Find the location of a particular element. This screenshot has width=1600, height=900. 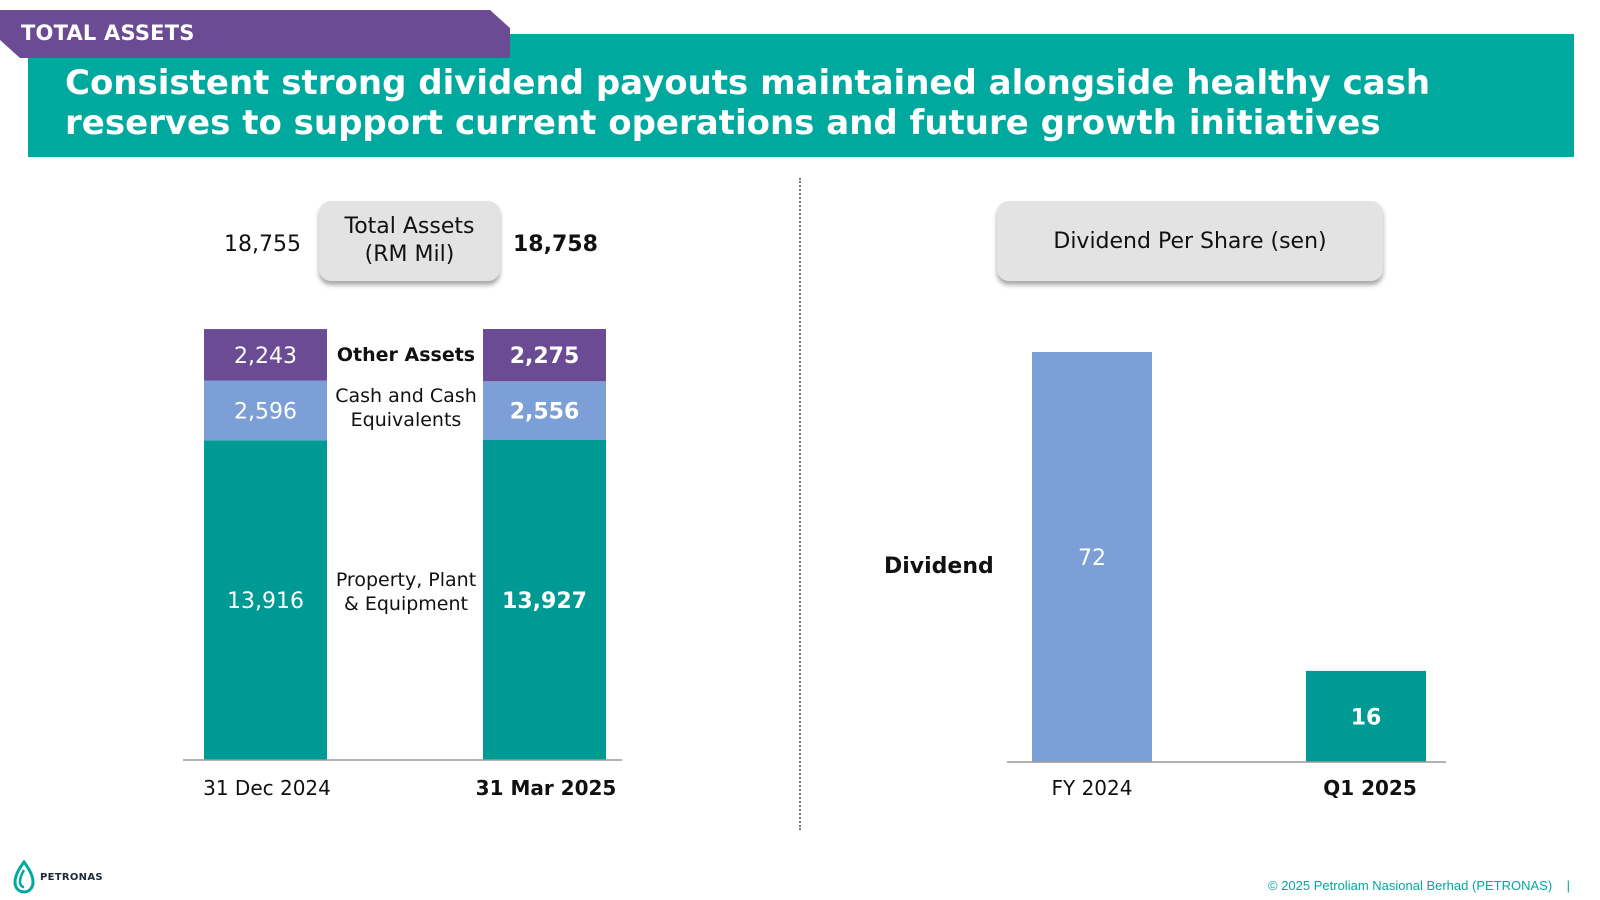

dividend-x-tick-fy2024: FY 2024 is located at coordinates (1092, 788).